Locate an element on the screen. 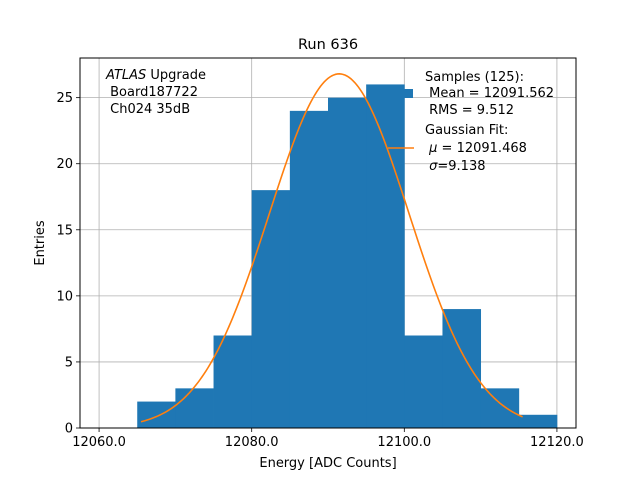 The image size is (640, 480). y-tick-label: 10 is located at coordinates (64, 296).